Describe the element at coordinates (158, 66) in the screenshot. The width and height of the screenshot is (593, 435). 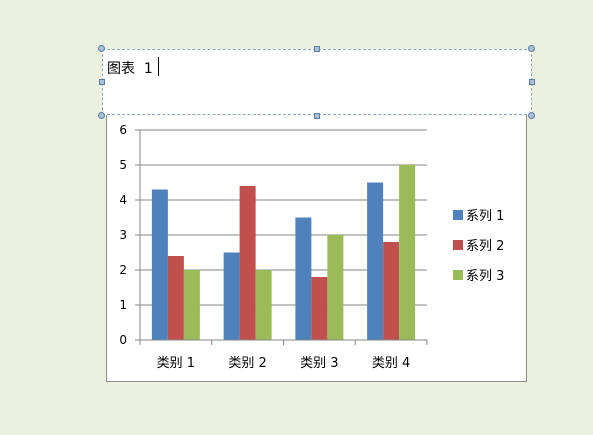
I see `text-cursor` at that location.